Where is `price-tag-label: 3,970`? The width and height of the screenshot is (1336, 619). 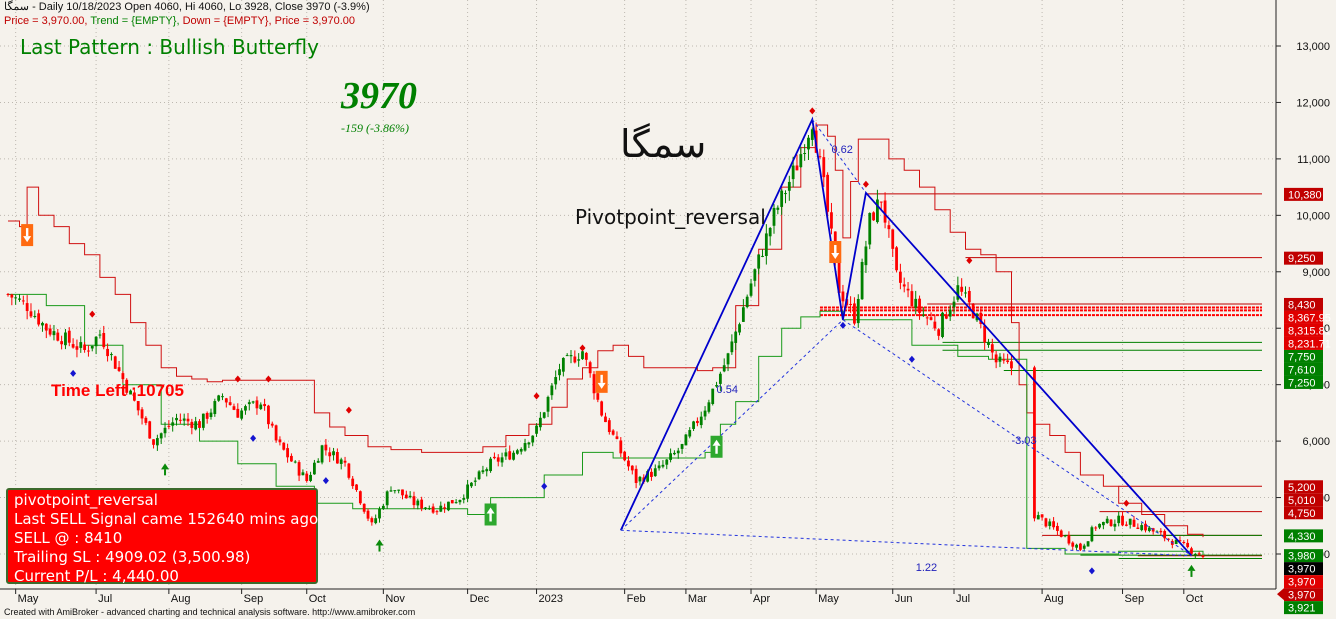
price-tag-label: 3,970 is located at coordinates (1302, 596).